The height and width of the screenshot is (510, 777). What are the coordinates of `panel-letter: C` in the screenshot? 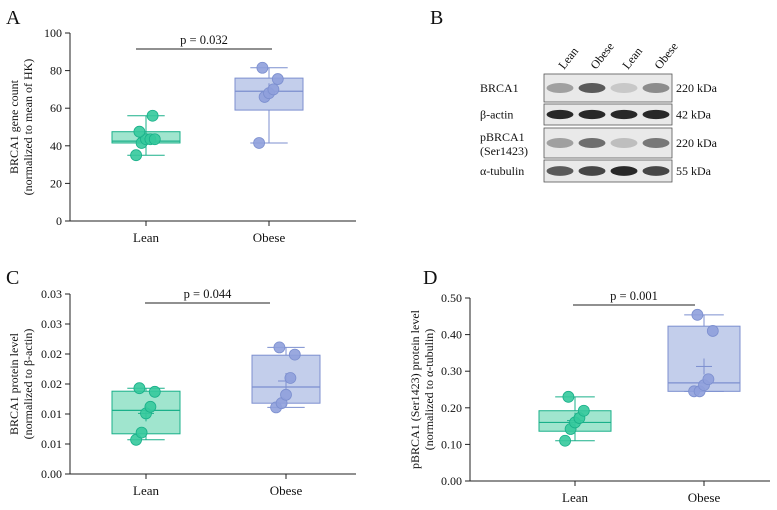 It's located at (12, 278).